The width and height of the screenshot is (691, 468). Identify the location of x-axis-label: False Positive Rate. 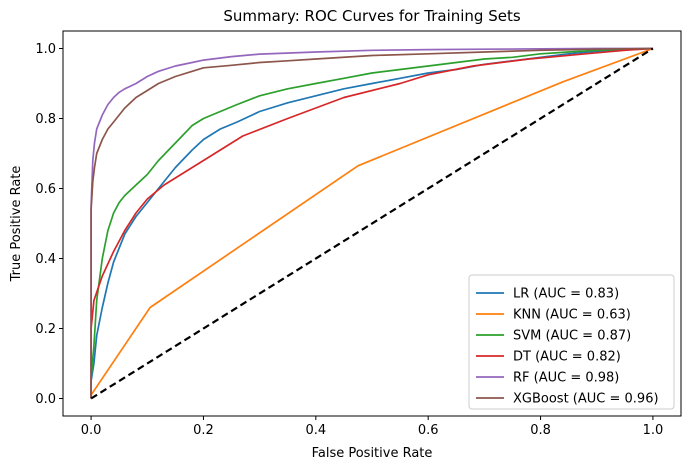
(372, 453).